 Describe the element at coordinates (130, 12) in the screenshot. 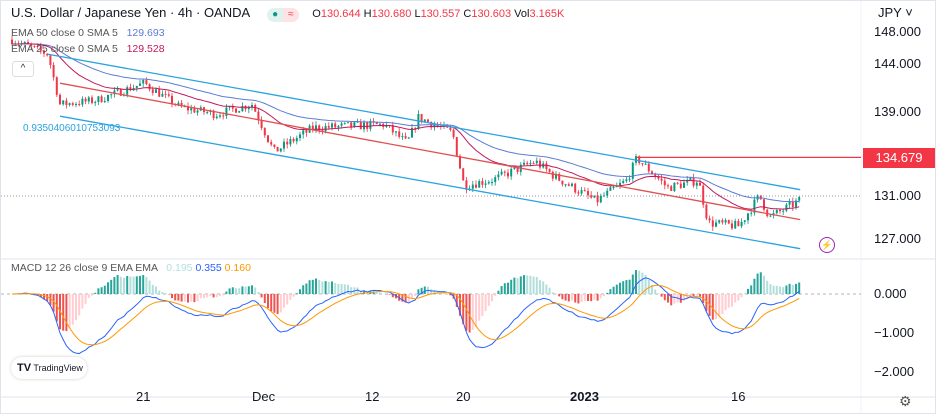

I see `symbol-title: U.S. Dollar / Japanese Yen · 4h · OANDA` at that location.